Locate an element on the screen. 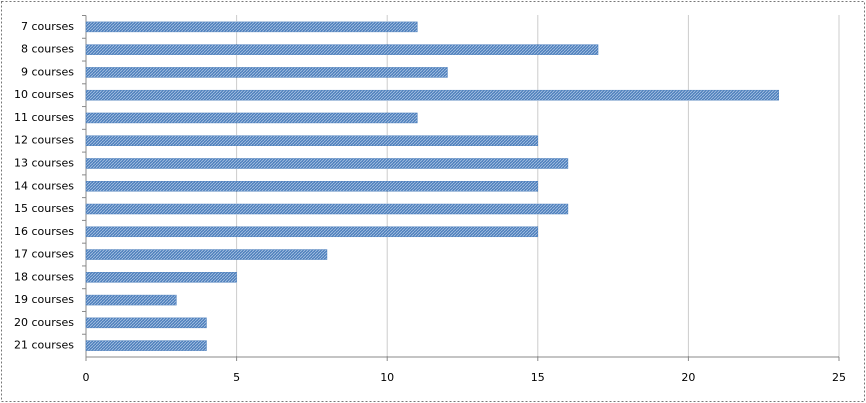 The height and width of the screenshot is (403, 866). y-tick-label: 10 courses is located at coordinates (44, 94).